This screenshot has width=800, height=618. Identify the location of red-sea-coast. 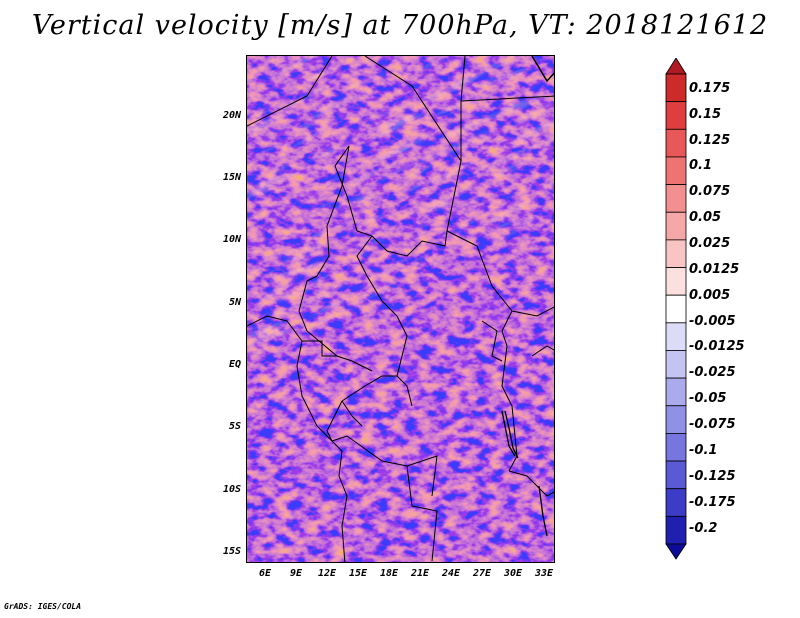
(542, 69).